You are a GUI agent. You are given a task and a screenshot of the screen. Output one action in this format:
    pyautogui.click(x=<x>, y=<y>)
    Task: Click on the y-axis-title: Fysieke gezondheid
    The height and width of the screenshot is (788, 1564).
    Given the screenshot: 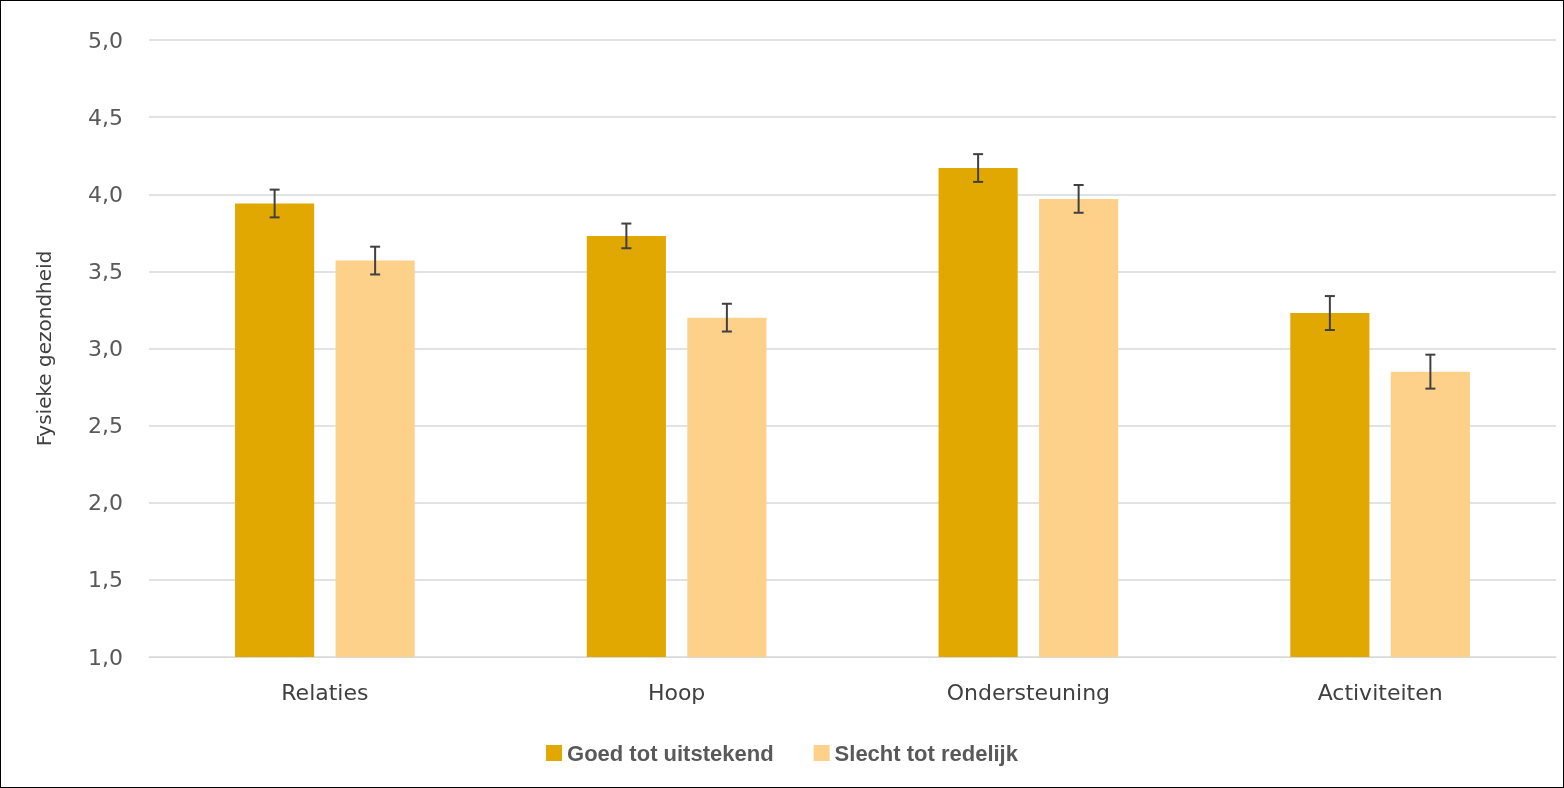 What is the action you would take?
    pyautogui.click(x=44, y=348)
    